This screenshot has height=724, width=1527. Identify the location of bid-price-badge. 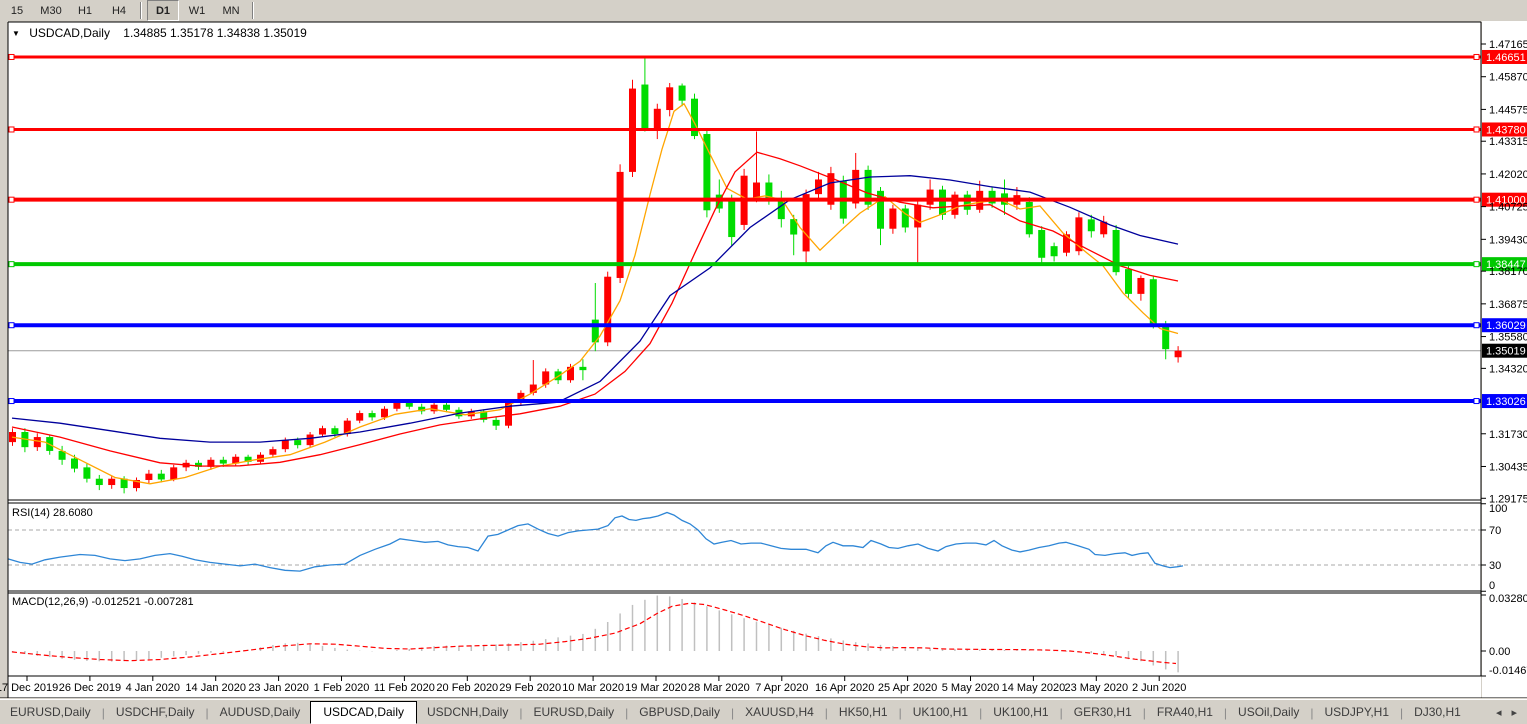
(1504, 350).